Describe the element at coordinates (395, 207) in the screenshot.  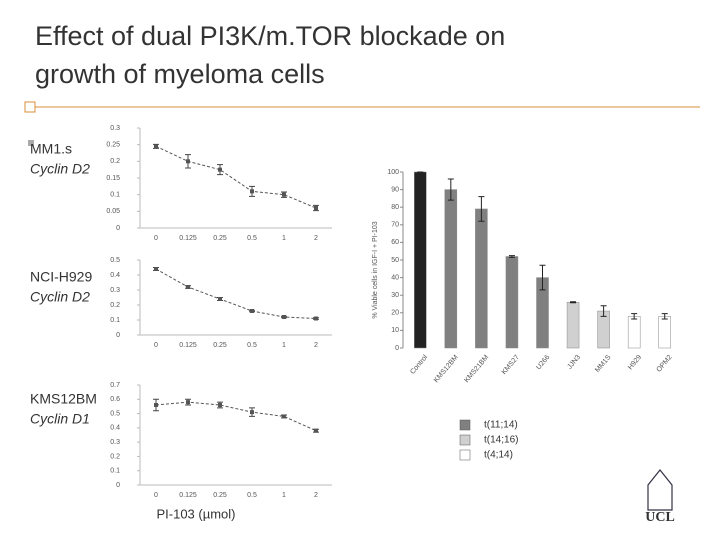
I see `y-tick-label: 80` at that location.